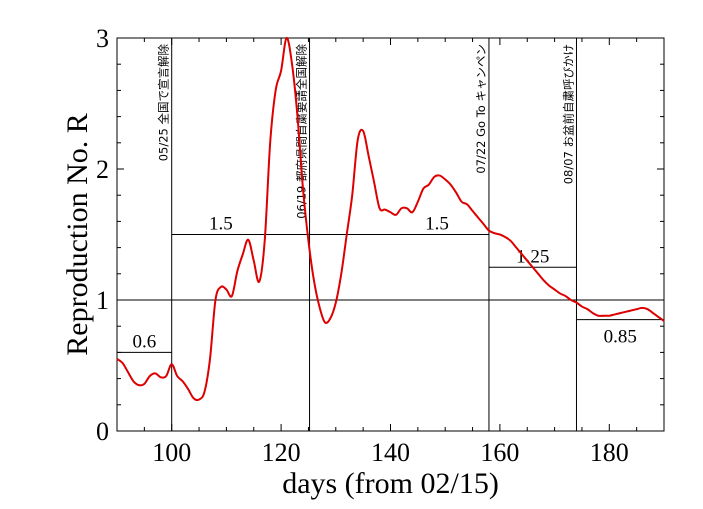  I want to click on y-axis-title: Reproduction No. R, so click(77, 234).